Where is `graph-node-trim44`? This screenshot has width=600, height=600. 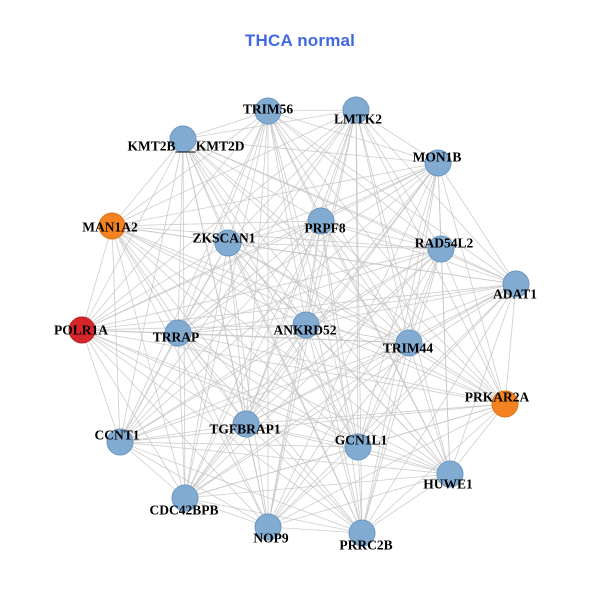
graph-node-trim44 is located at coordinates (409, 343).